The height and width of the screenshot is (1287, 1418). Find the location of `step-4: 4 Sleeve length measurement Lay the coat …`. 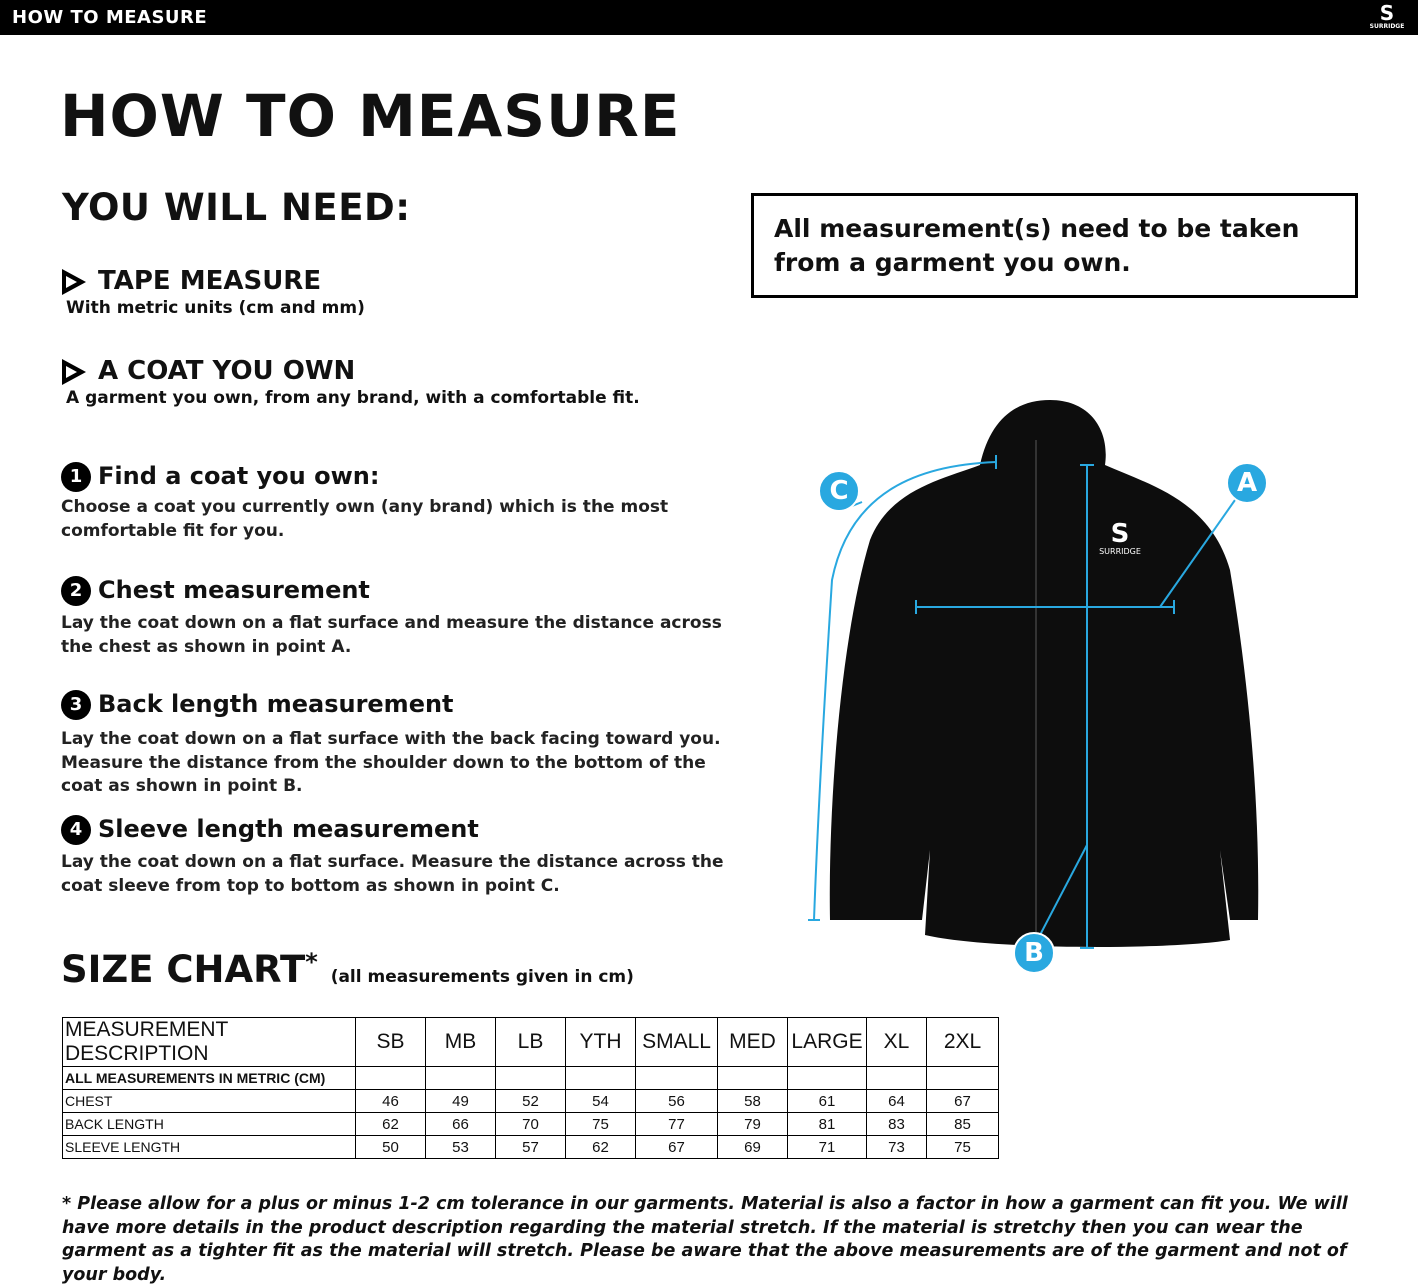

step-4: 4 Sleeve length measurement Lay the coat … is located at coordinates (396, 856).